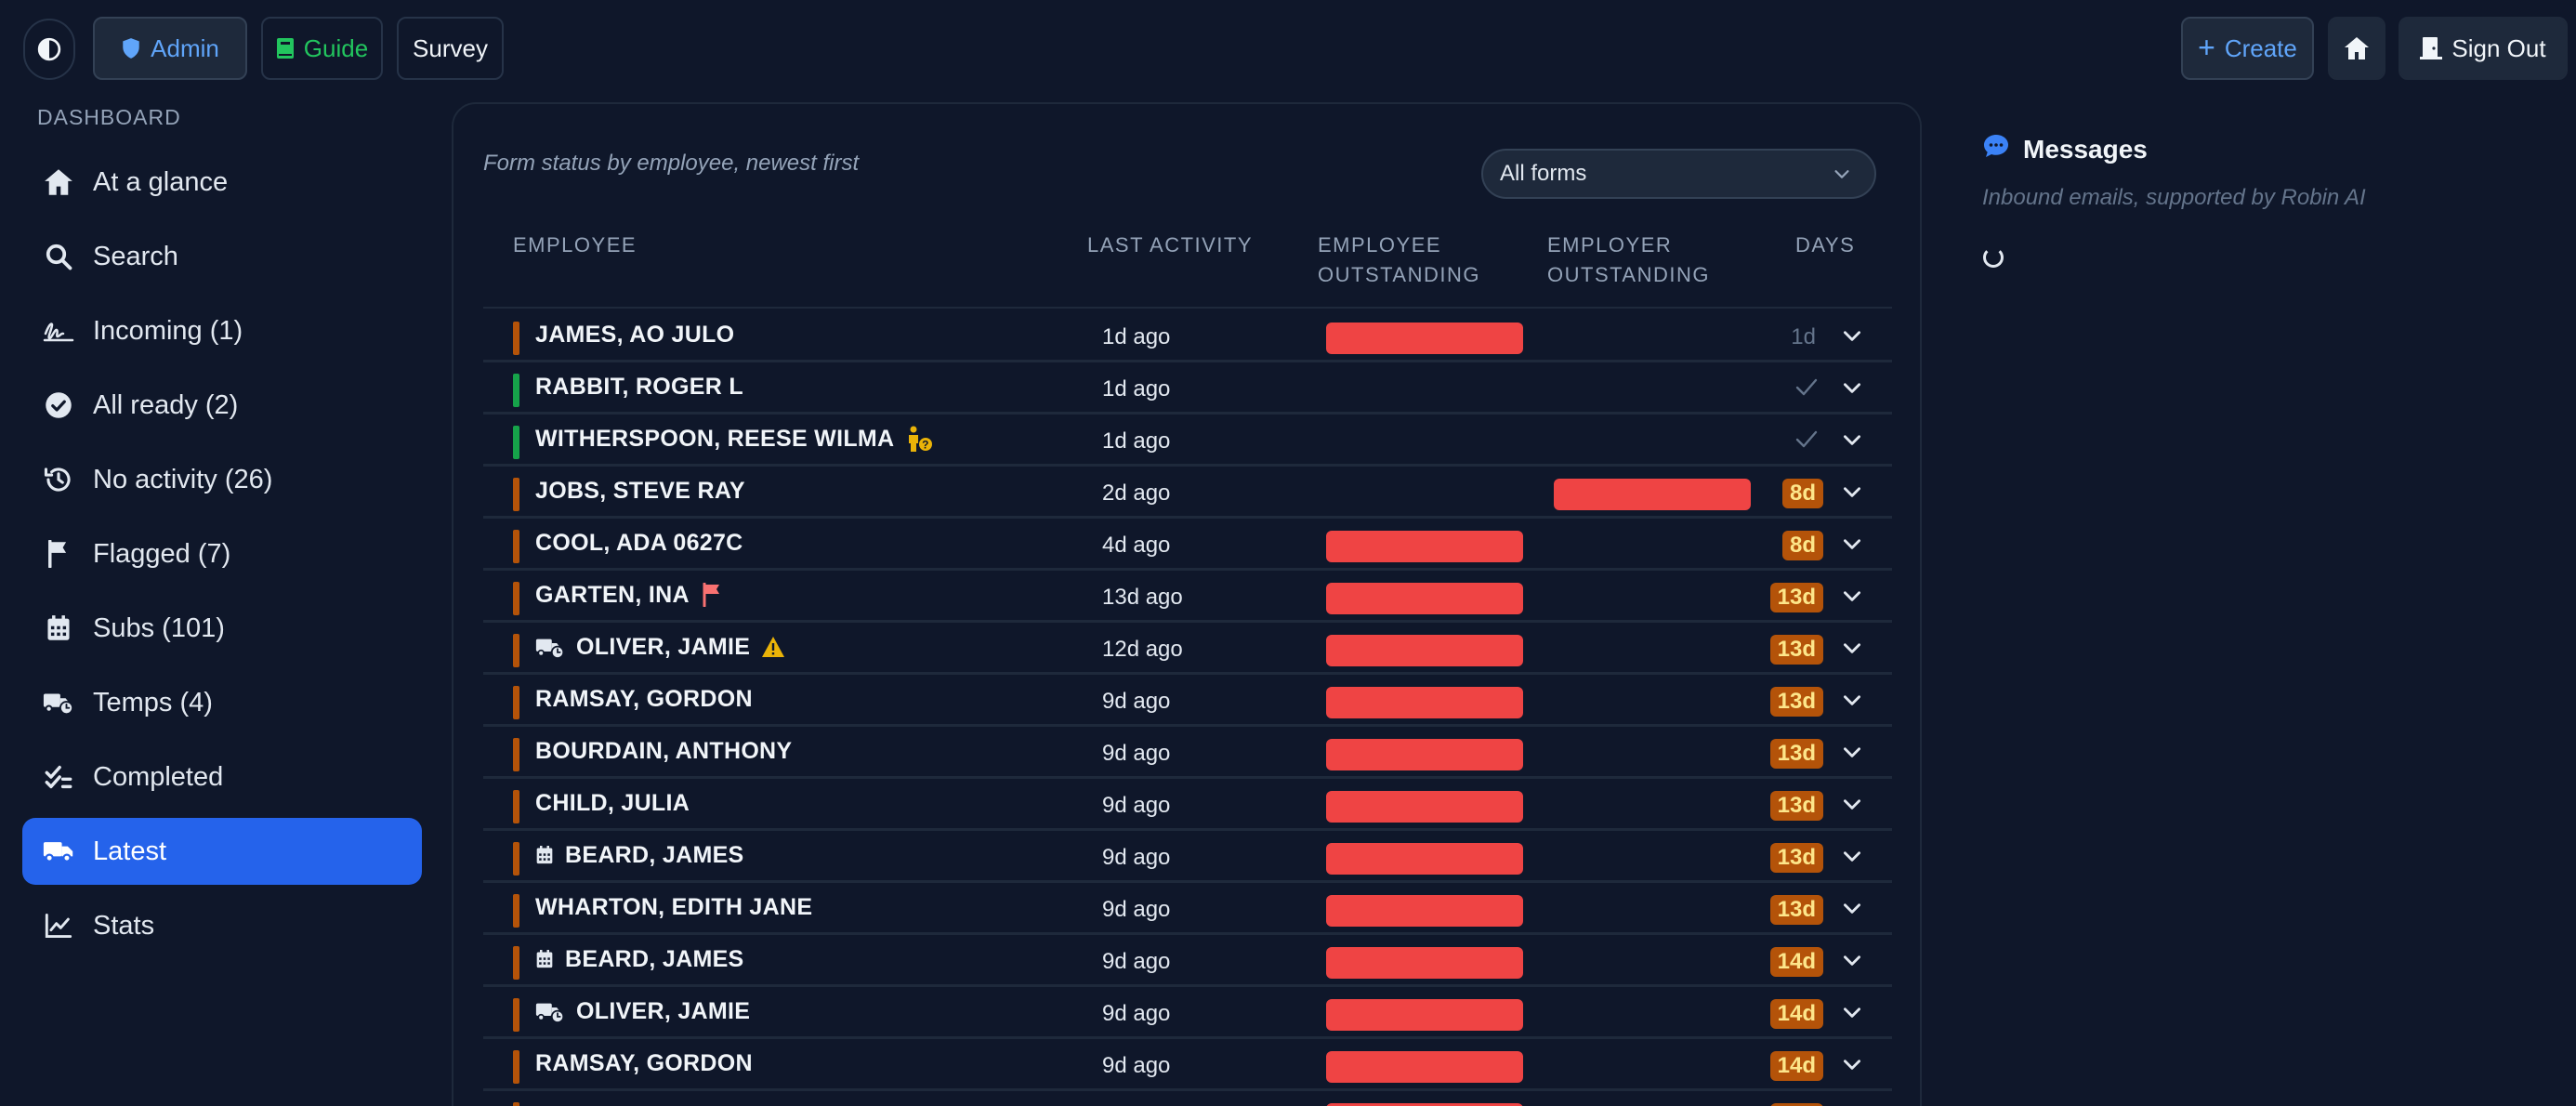  I want to click on employee-name-cell: BEARD, JAMES, so click(639, 855).